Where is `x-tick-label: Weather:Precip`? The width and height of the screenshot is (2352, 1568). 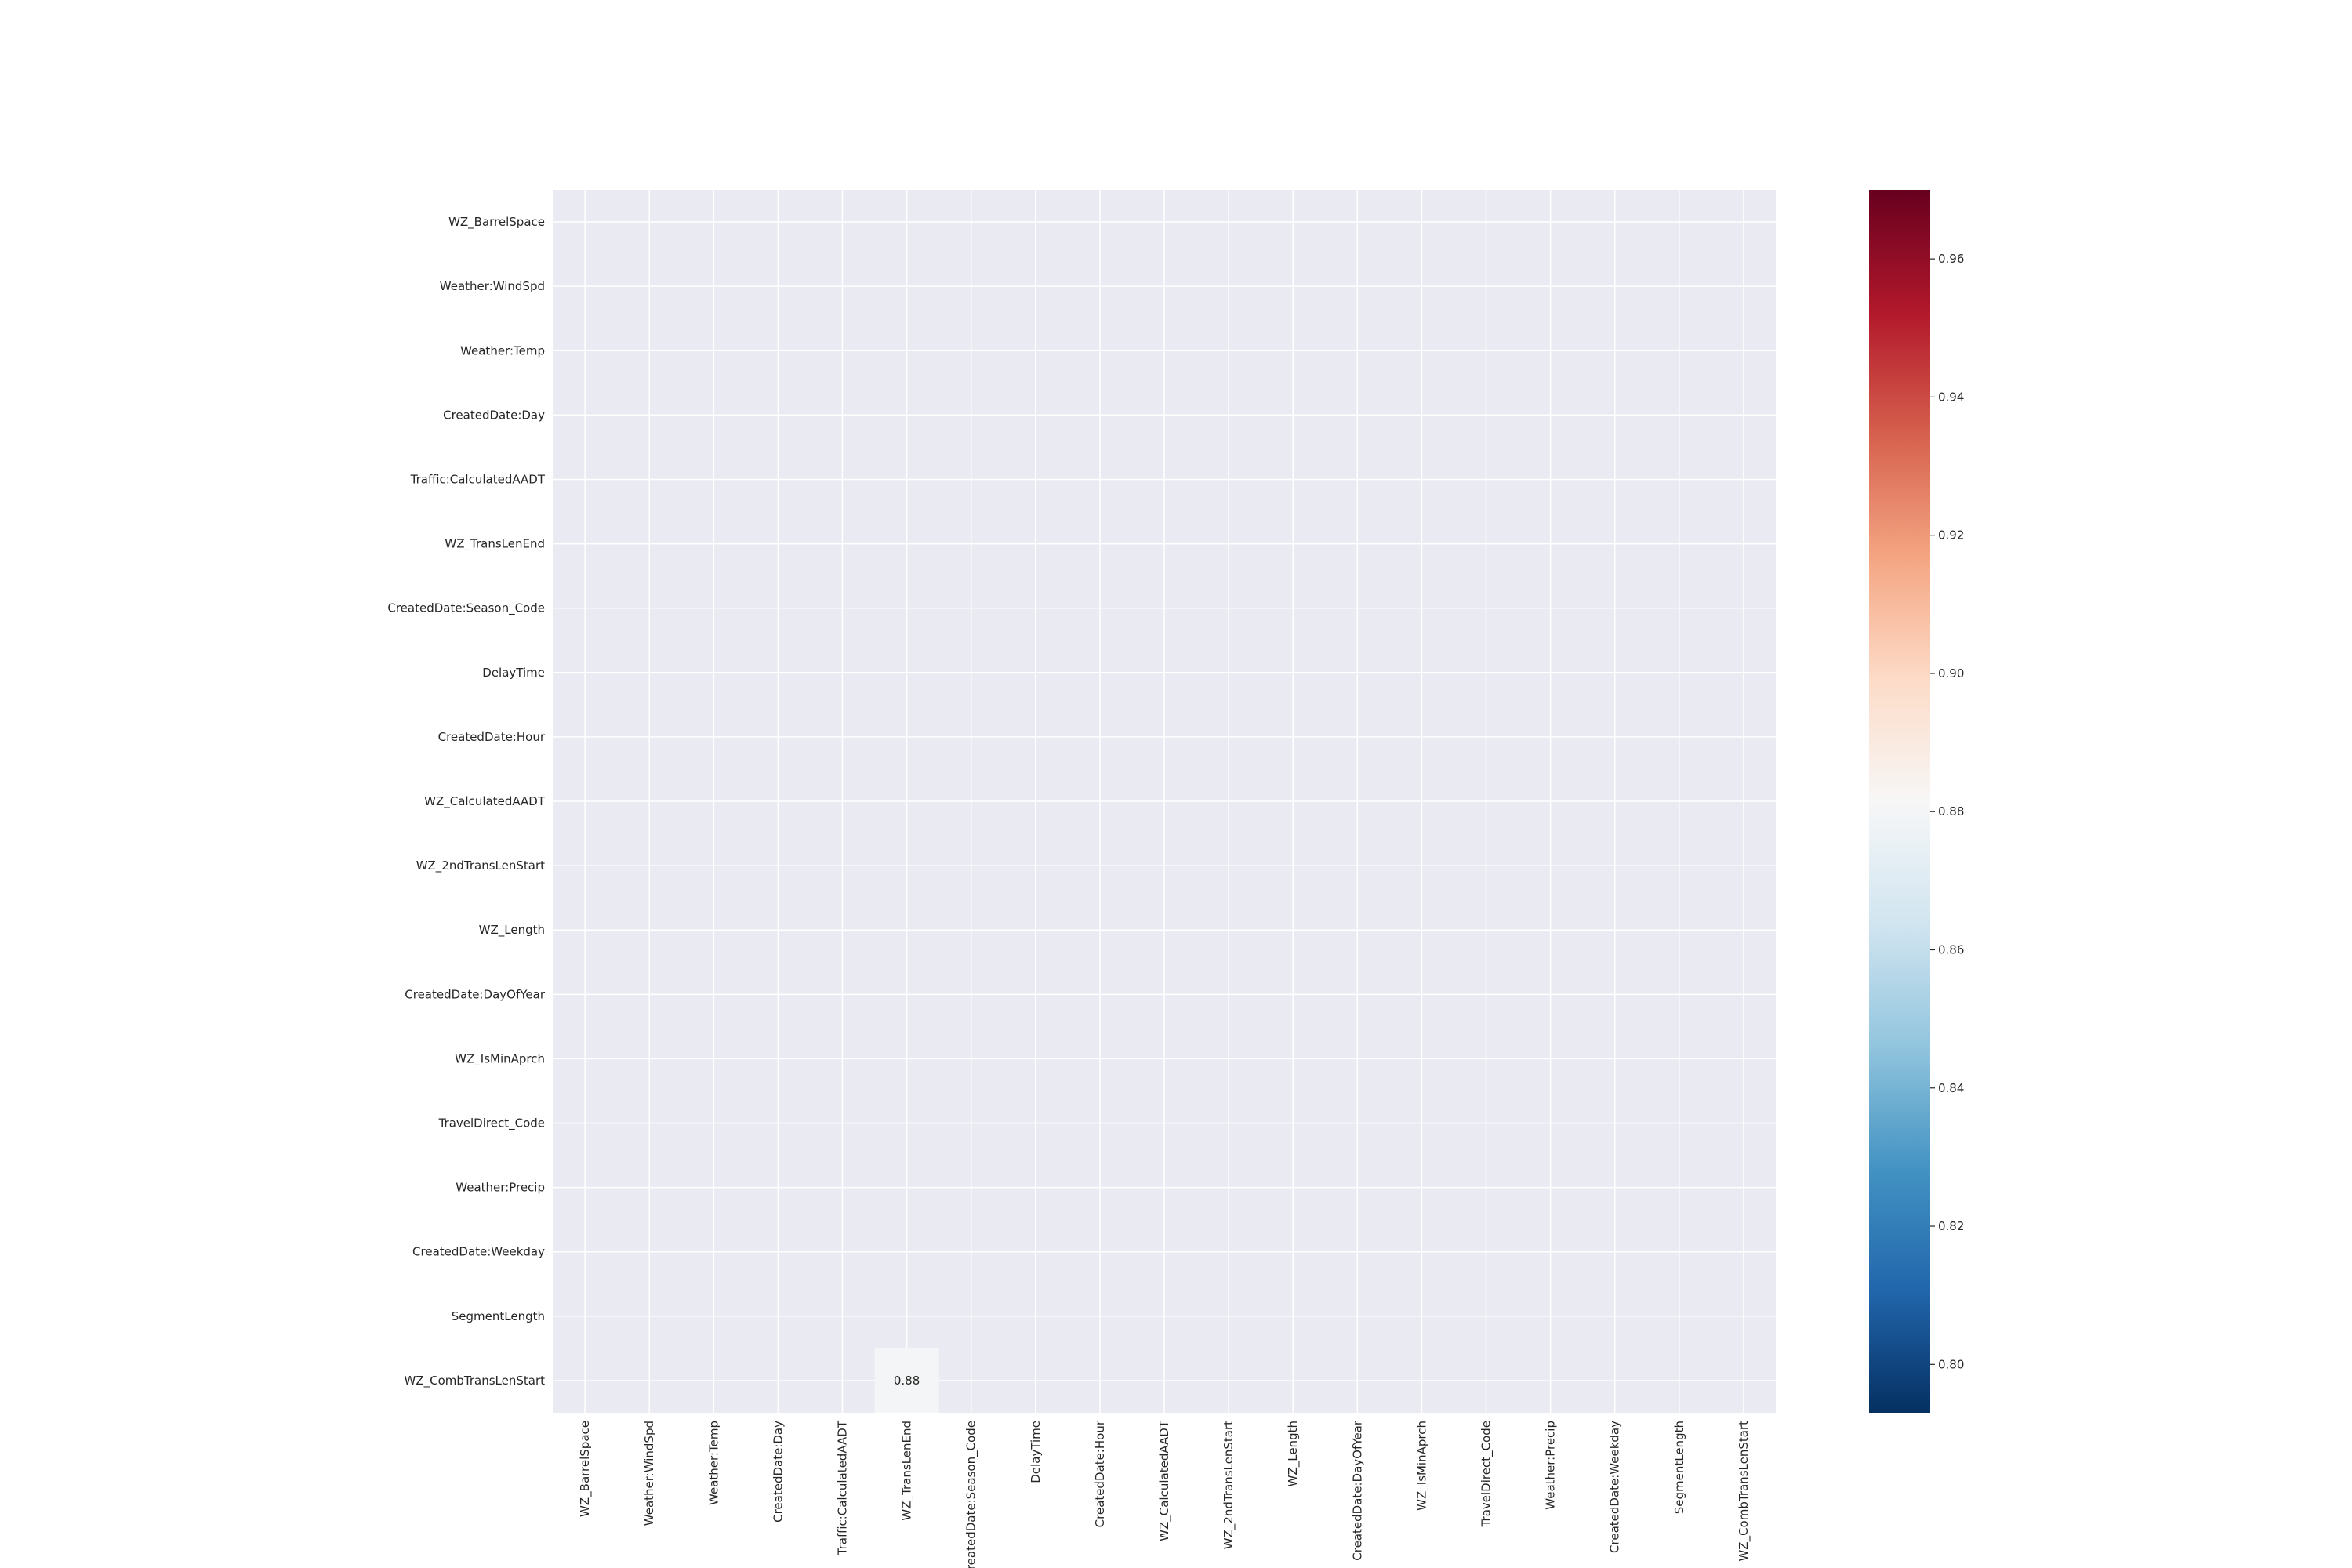
x-tick-label: Weather:Precip is located at coordinates (1551, 1465).